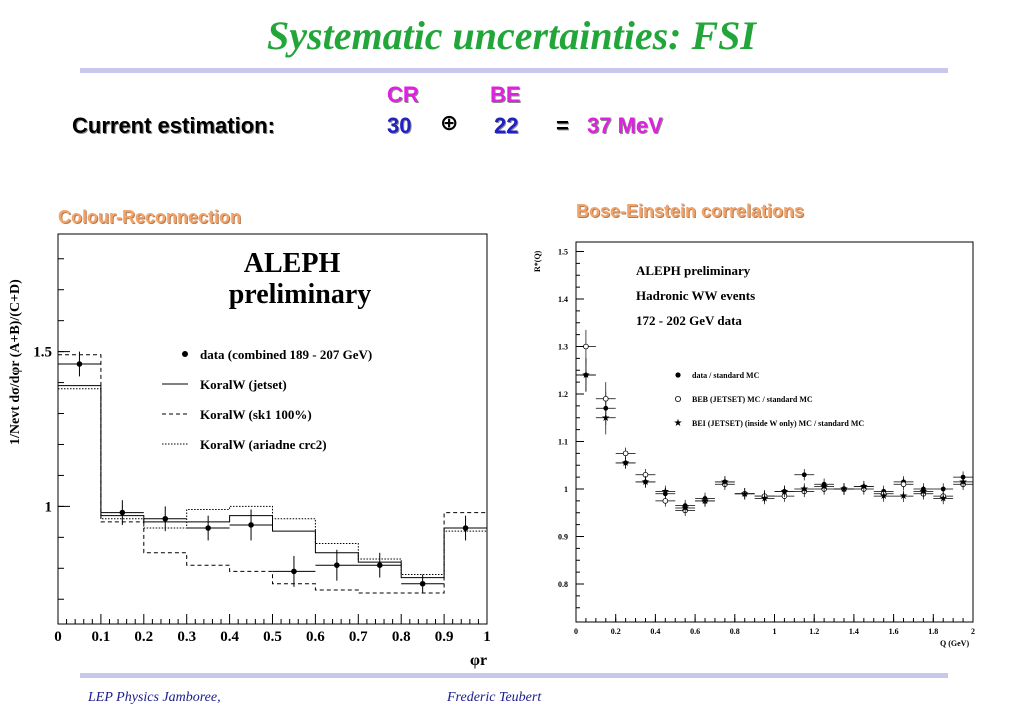  What do you see at coordinates (185, 354) in the screenshot?
I see `cr-legend-marker-data` at bounding box center [185, 354].